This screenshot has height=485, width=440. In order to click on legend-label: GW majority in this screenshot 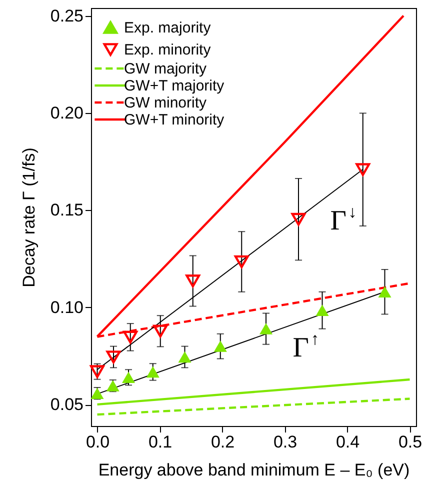, I will do `click(165, 69)`.